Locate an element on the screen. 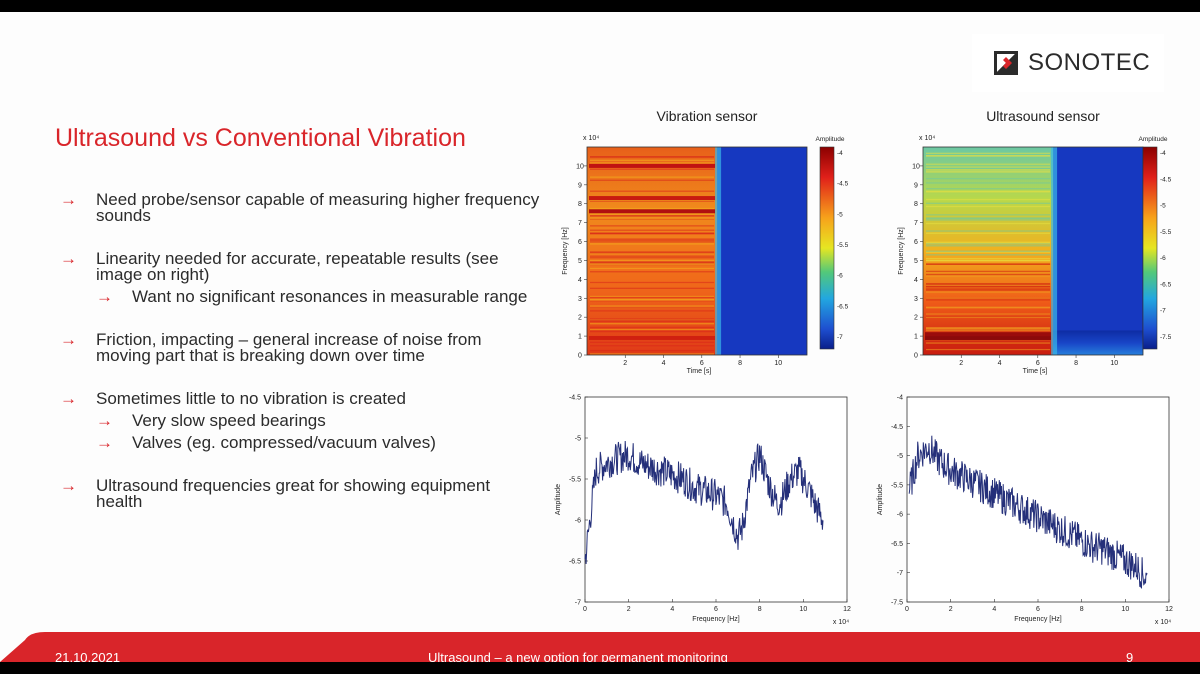  sub-bullet-item: → Very slow speed bearings is located at coordinates (318, 420).